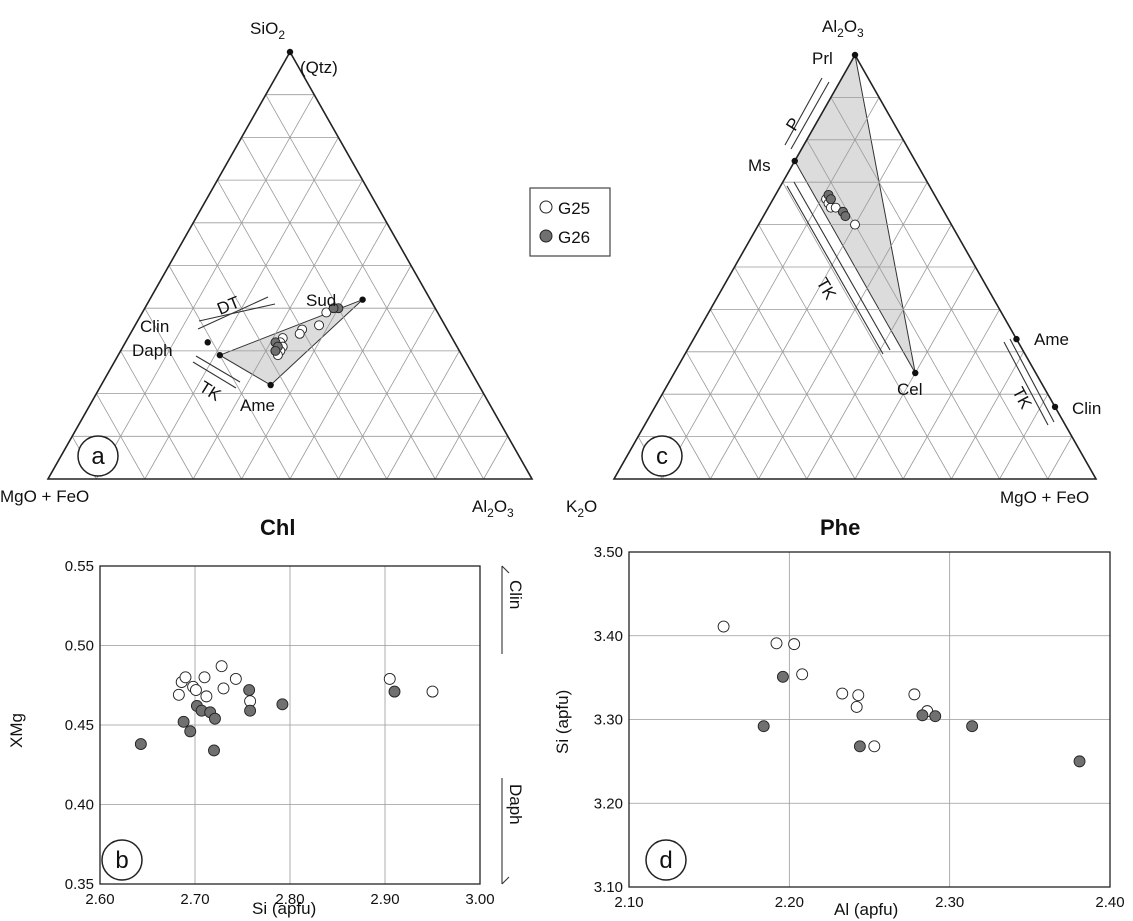 This screenshot has height=921, width=1133. Describe the element at coordinates (214, 375) in the screenshot. I see `trend-line-tk` at that location.